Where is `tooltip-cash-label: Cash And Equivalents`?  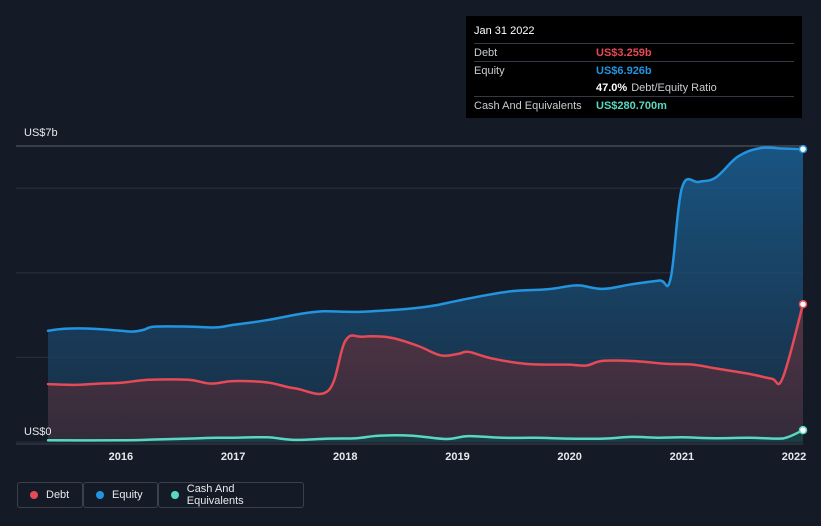 tooltip-cash-label: Cash And Equivalents is located at coordinates (528, 105).